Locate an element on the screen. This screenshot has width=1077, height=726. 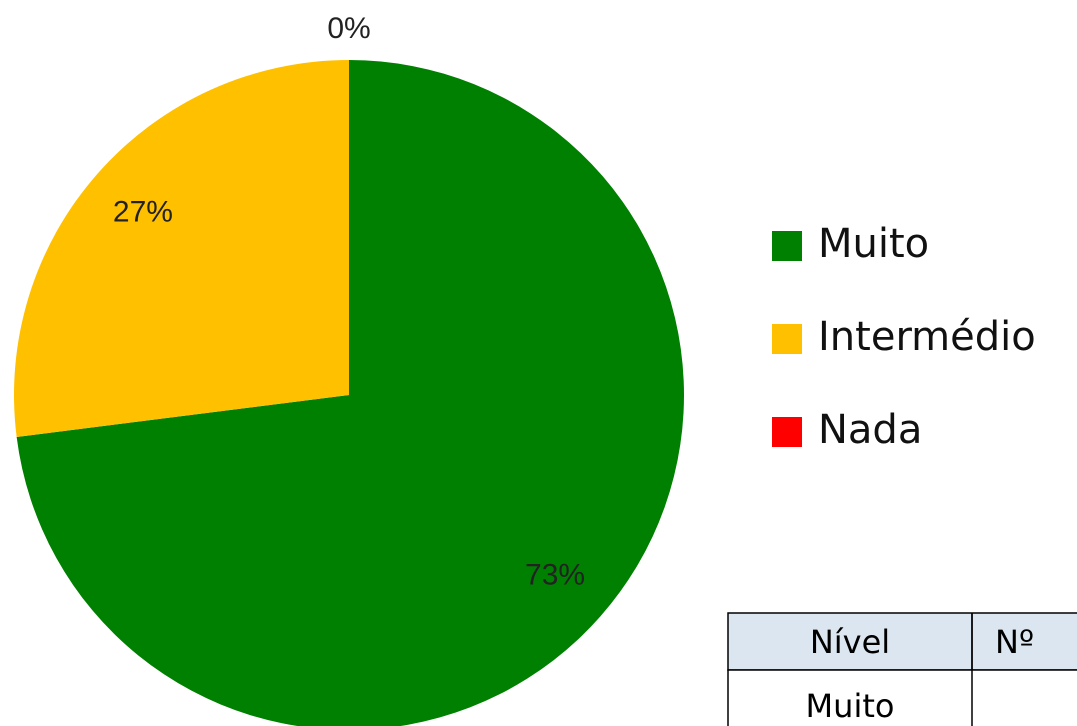
legend-label: Nada is located at coordinates (870, 430).